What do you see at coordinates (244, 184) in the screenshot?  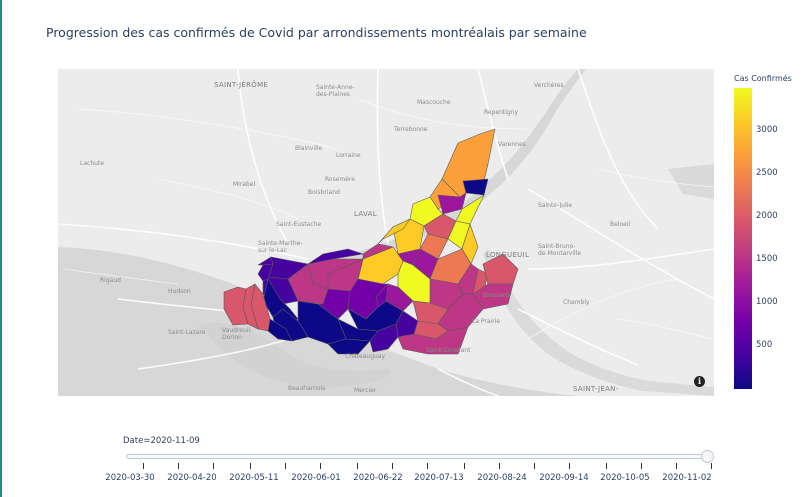 I see `place-label: Mirabel` at bounding box center [244, 184].